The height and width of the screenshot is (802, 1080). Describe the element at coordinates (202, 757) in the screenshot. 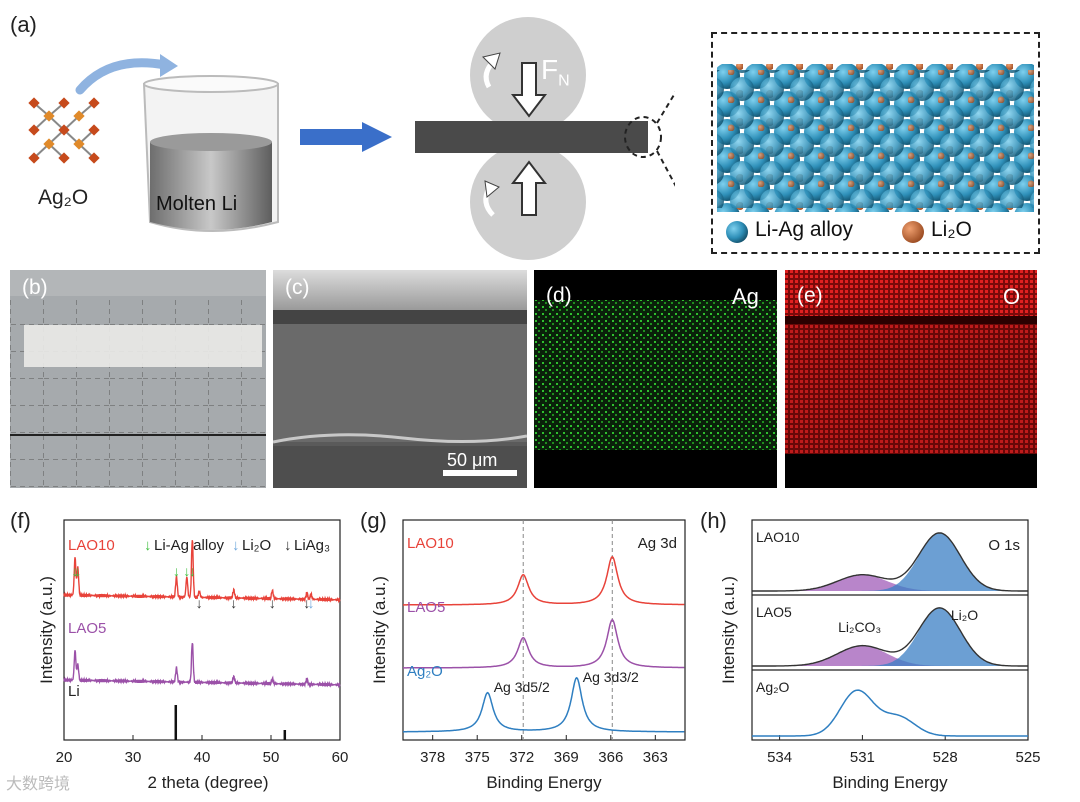

I see `x-tick-label: 40` at that location.